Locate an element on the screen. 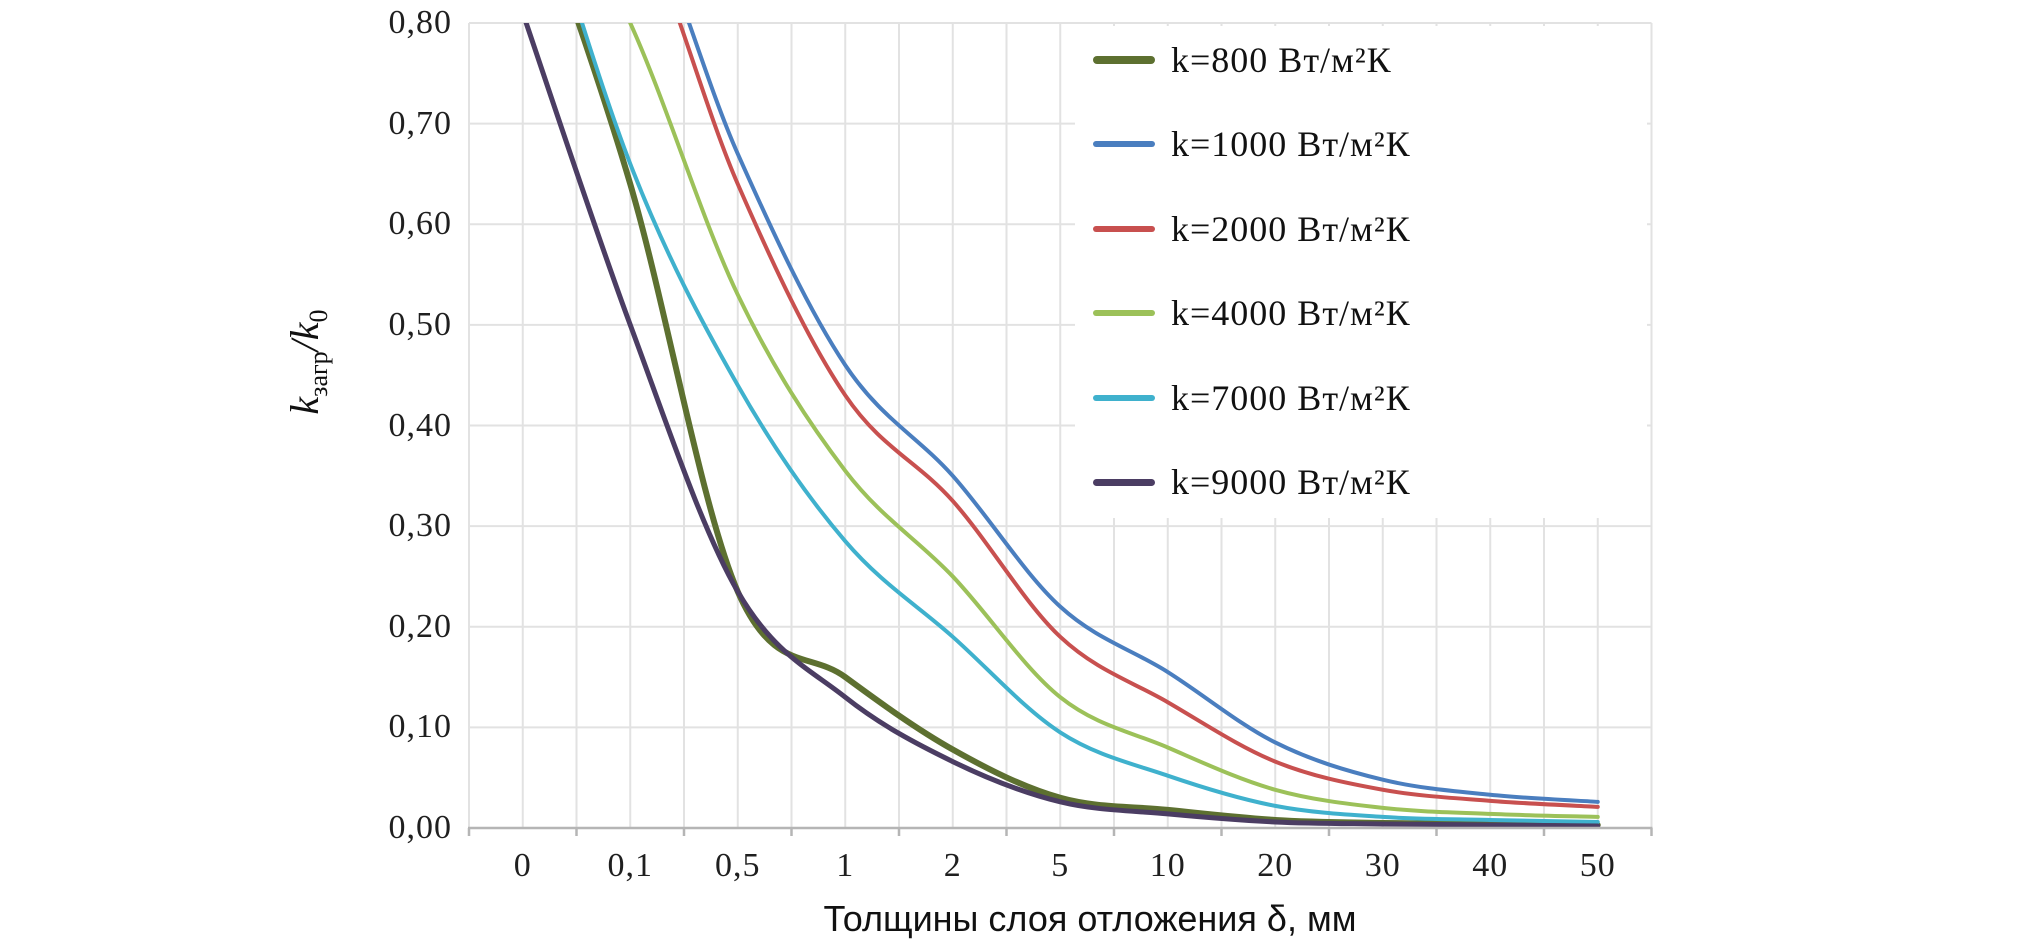  y-tick-label: 0,70 is located at coordinates (420, 123).